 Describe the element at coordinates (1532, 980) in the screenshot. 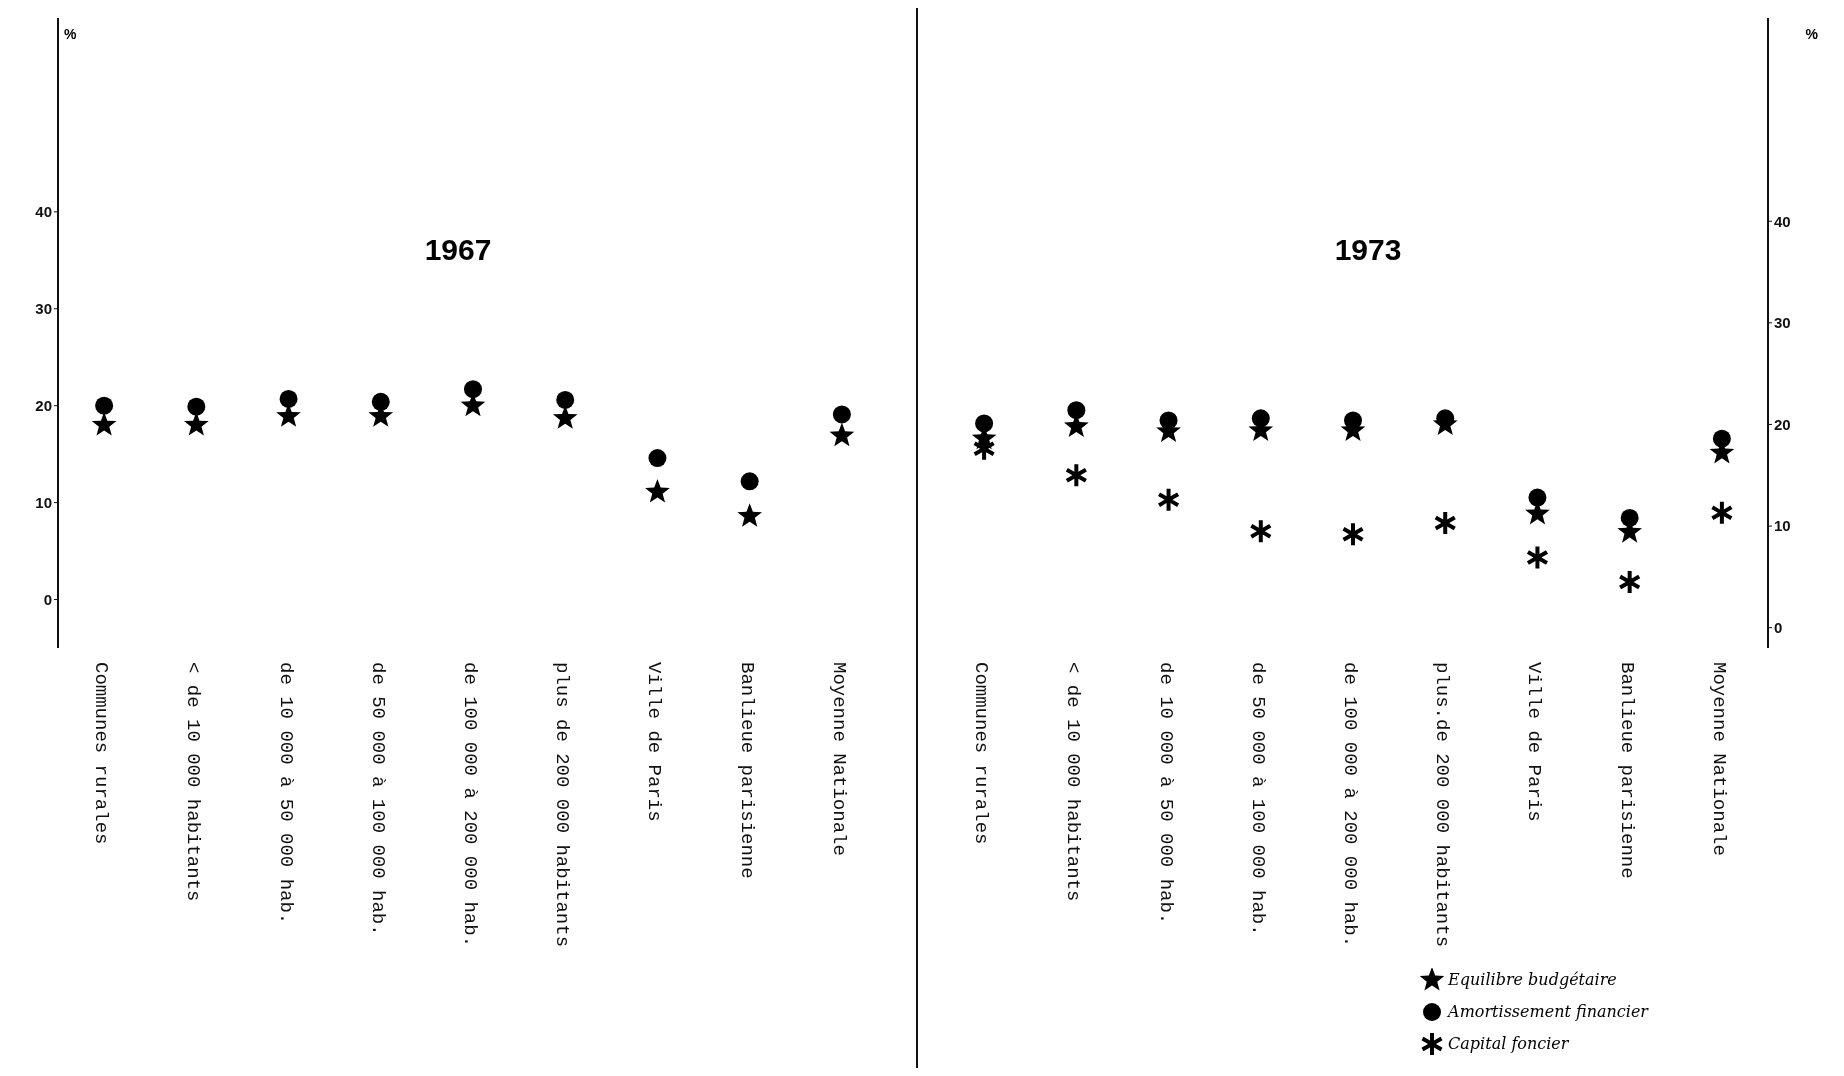

I see `legend-label: Equilibre budgétaire` at that location.